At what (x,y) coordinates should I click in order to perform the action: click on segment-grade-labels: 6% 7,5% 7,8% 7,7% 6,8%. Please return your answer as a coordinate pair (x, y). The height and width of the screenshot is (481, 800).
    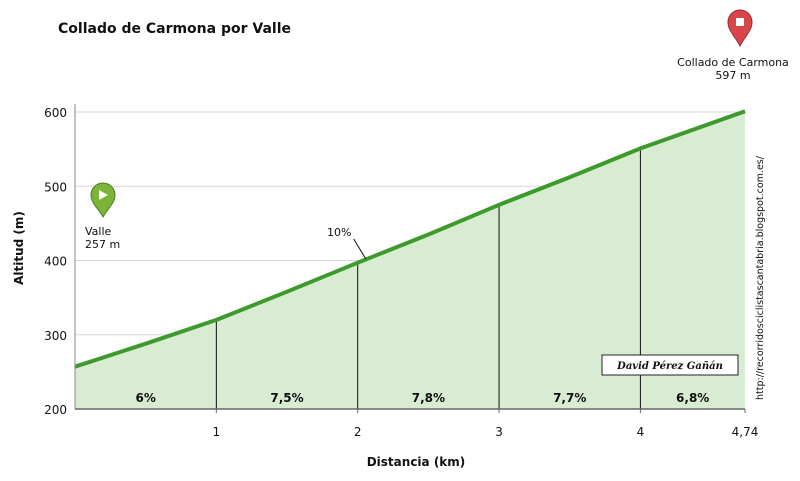
    Looking at the image, I should click on (422, 398).